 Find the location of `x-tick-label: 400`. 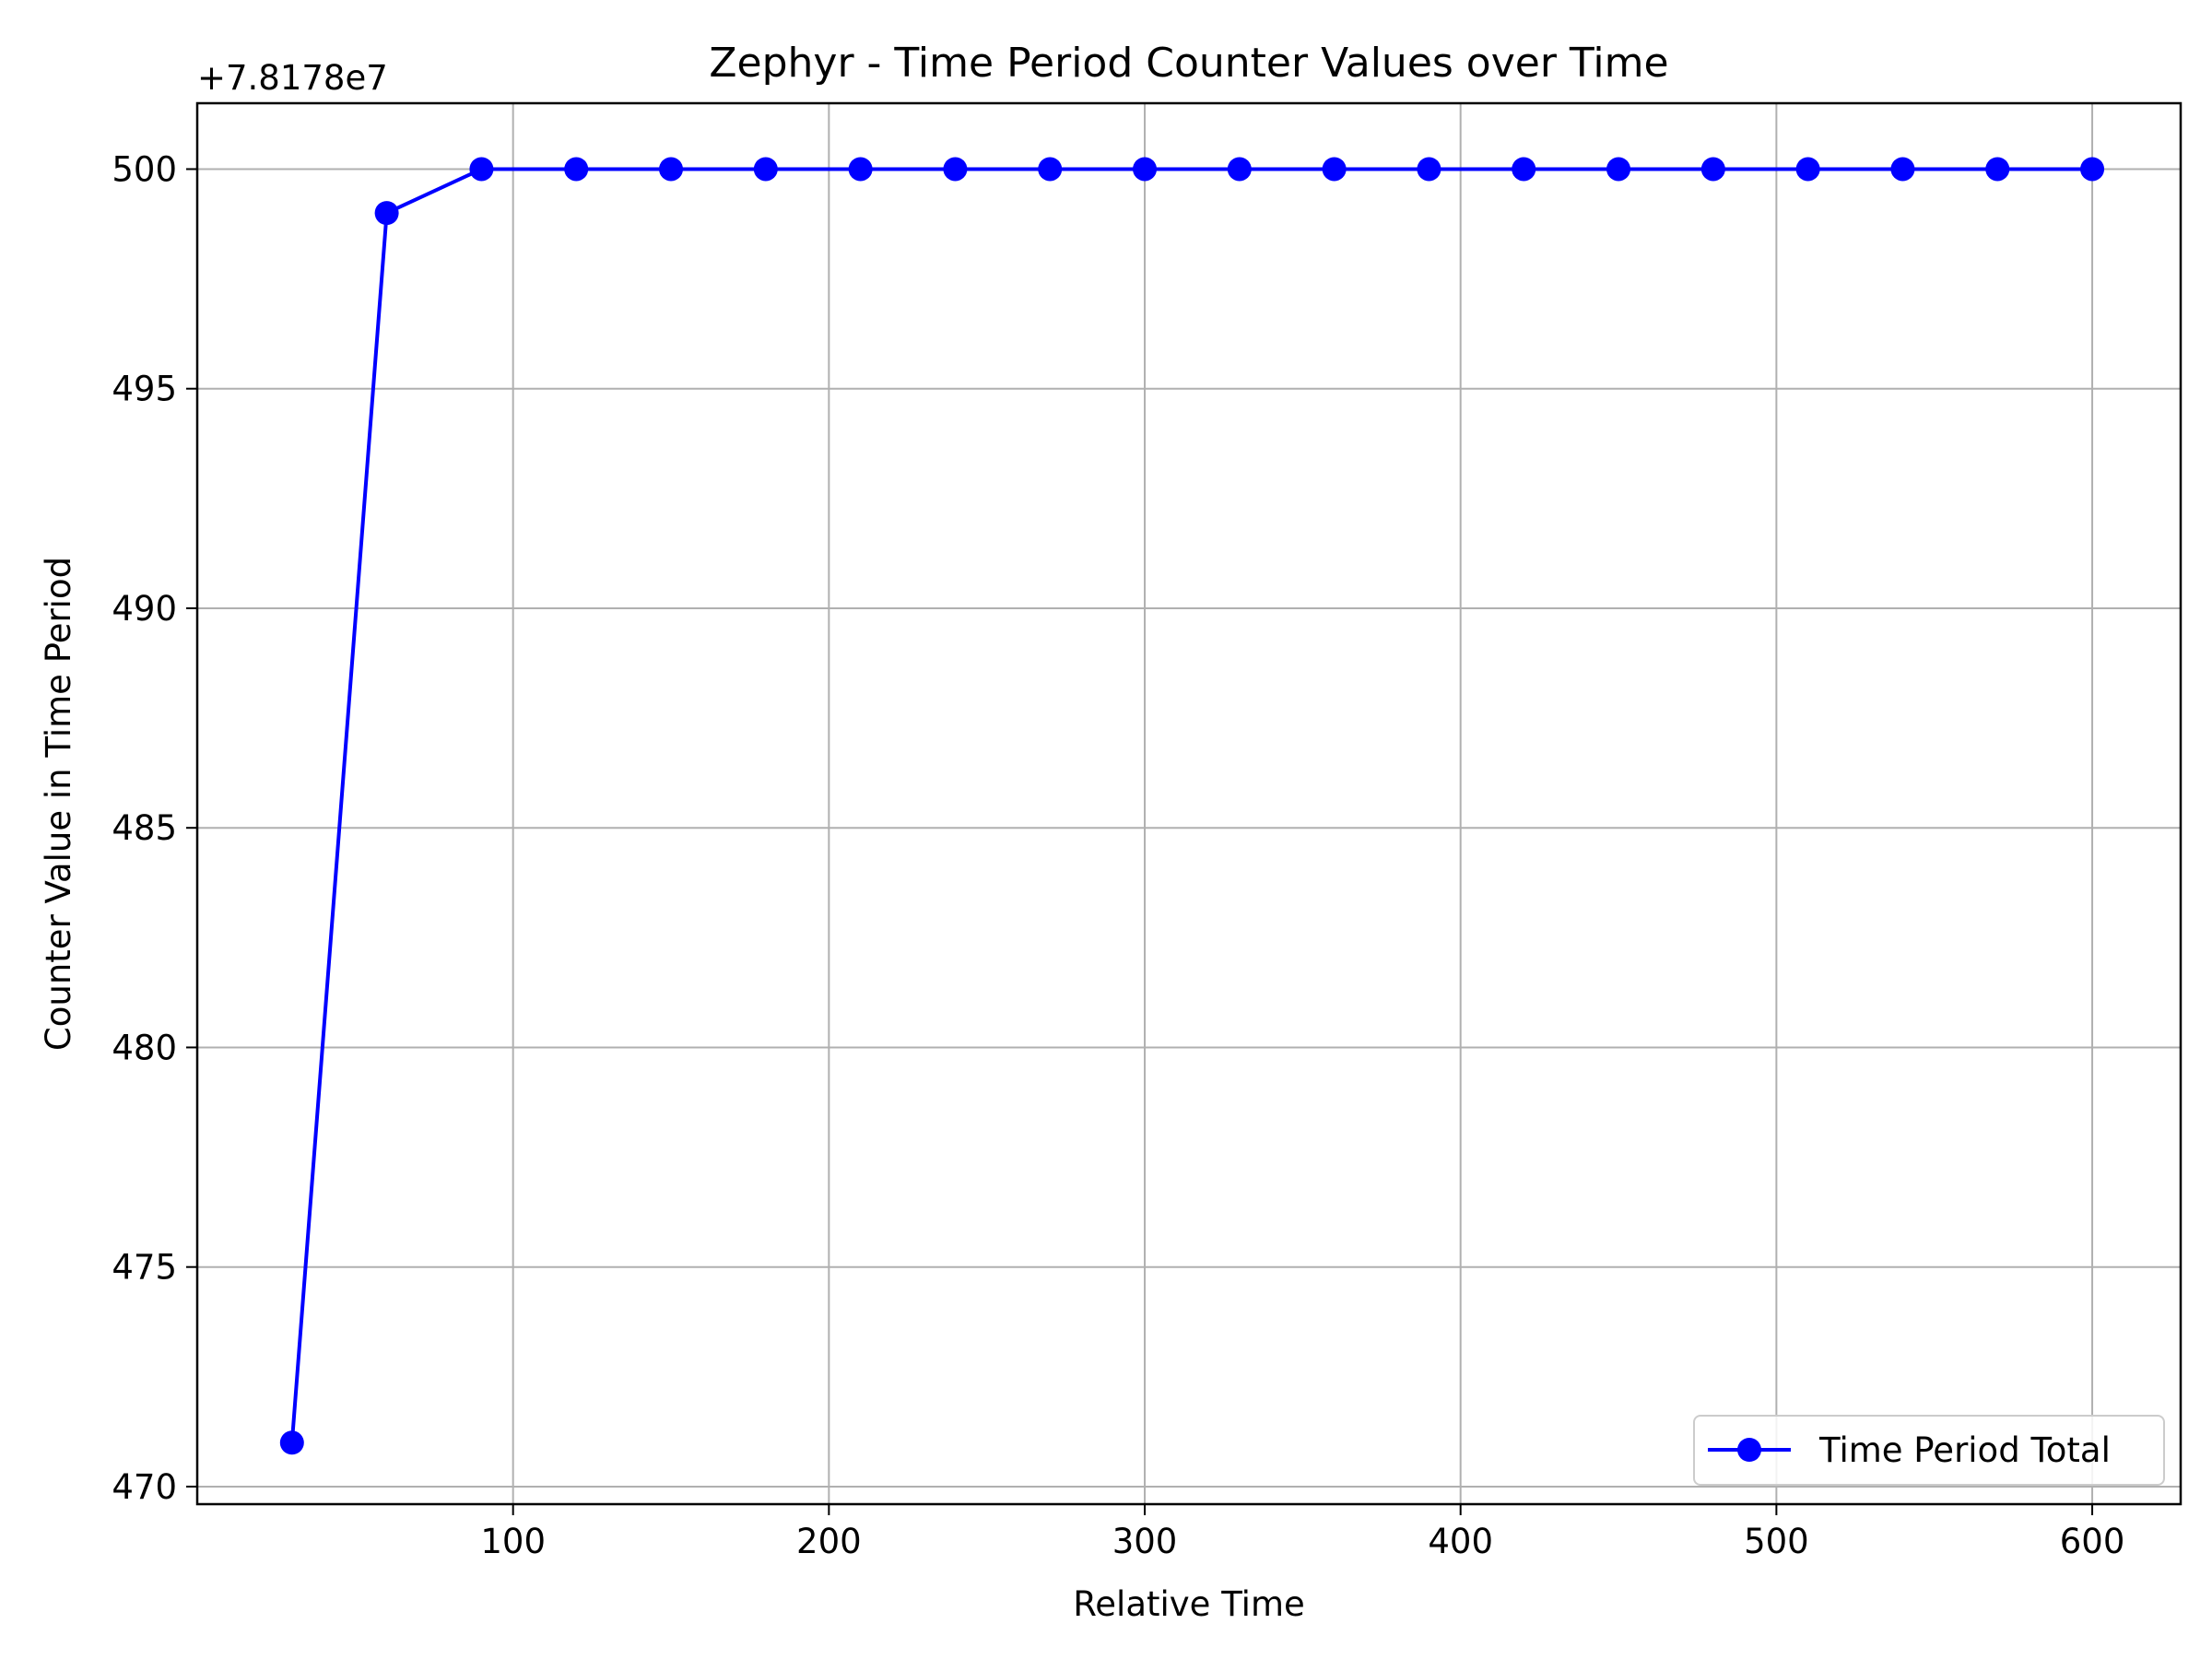

x-tick-label: 400 is located at coordinates (1460, 1541).